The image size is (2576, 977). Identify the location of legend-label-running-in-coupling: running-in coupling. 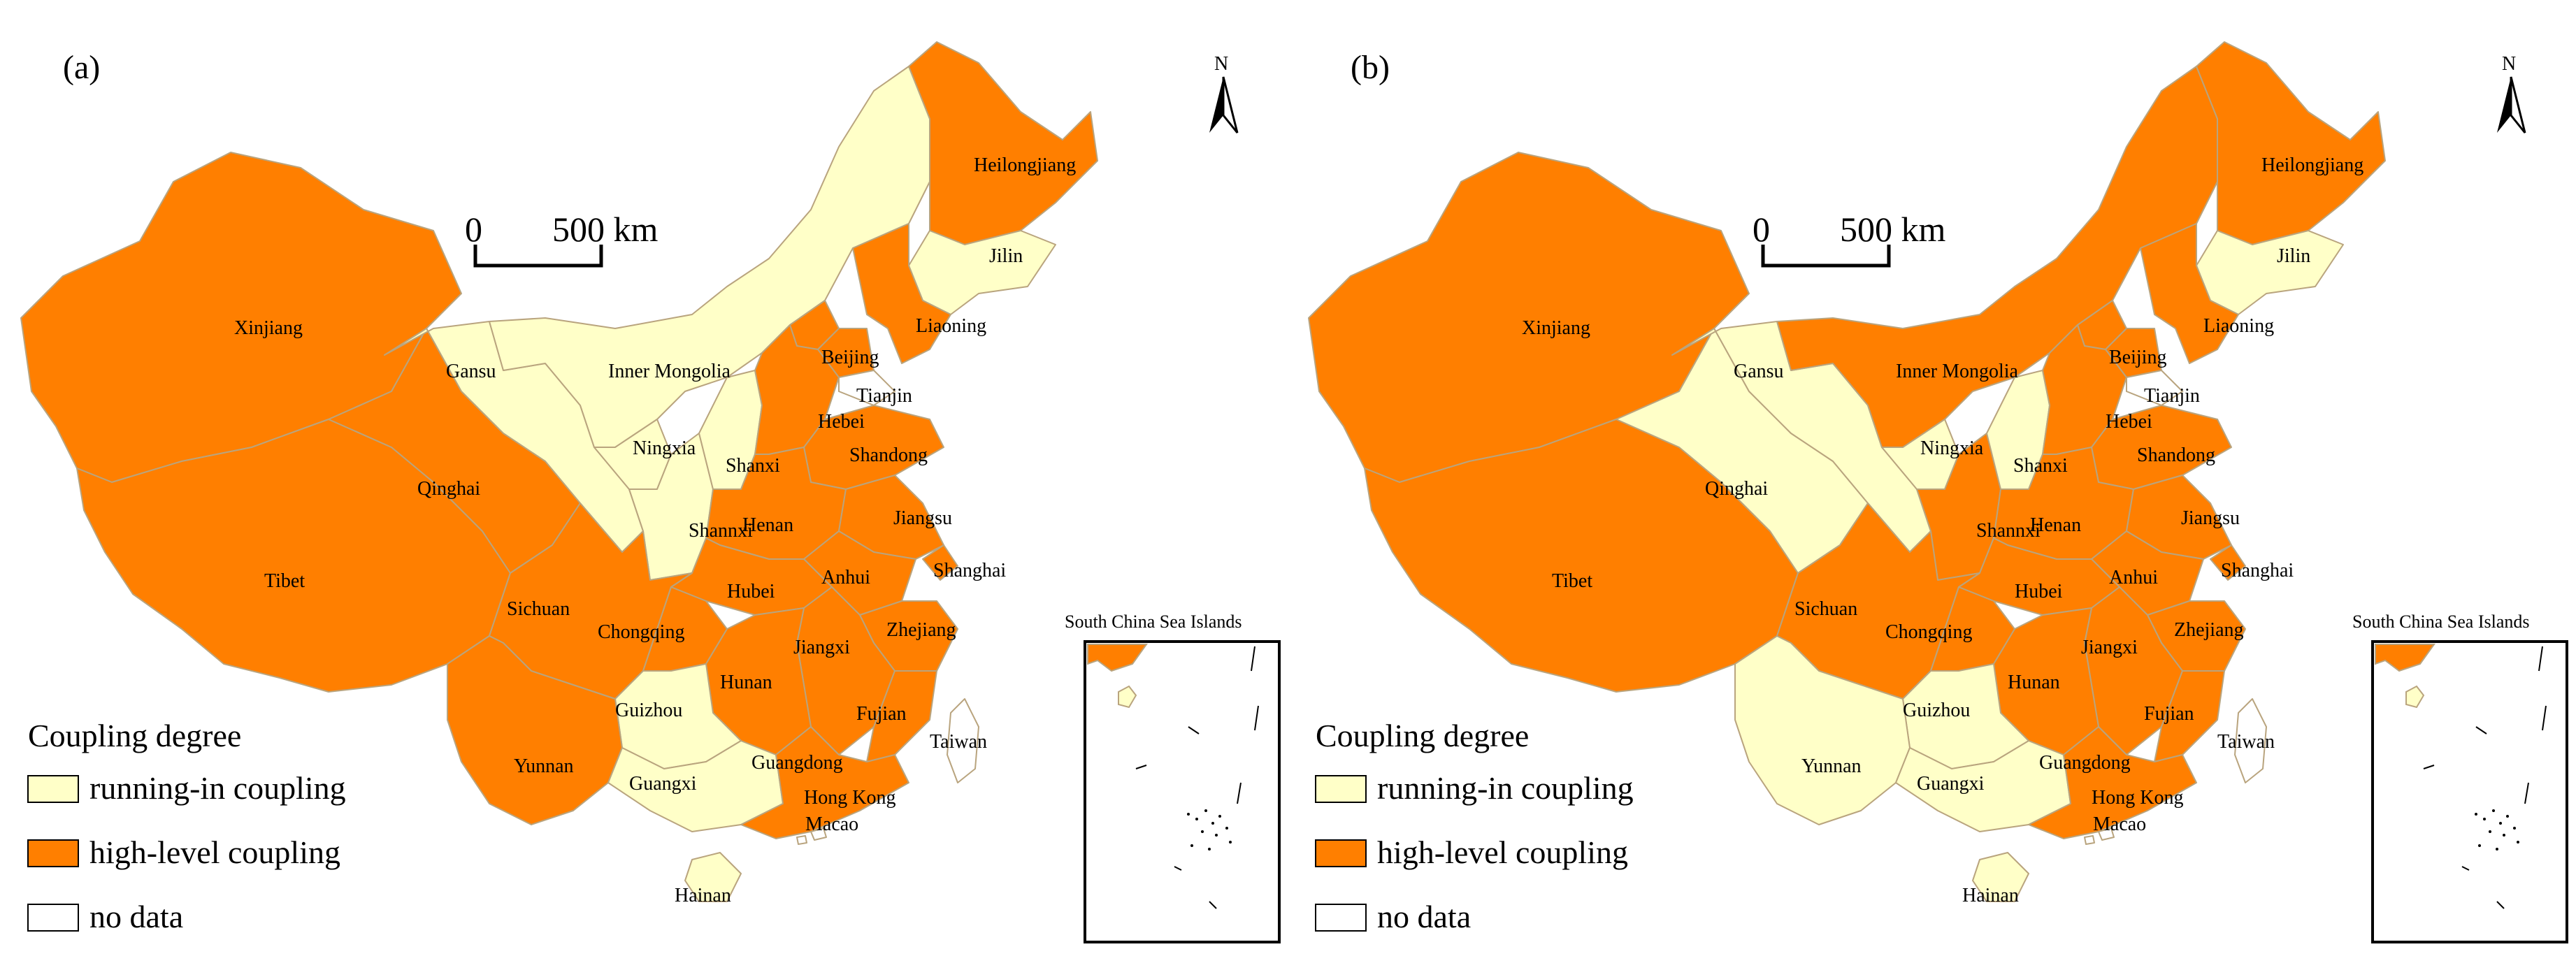
(1505, 788).